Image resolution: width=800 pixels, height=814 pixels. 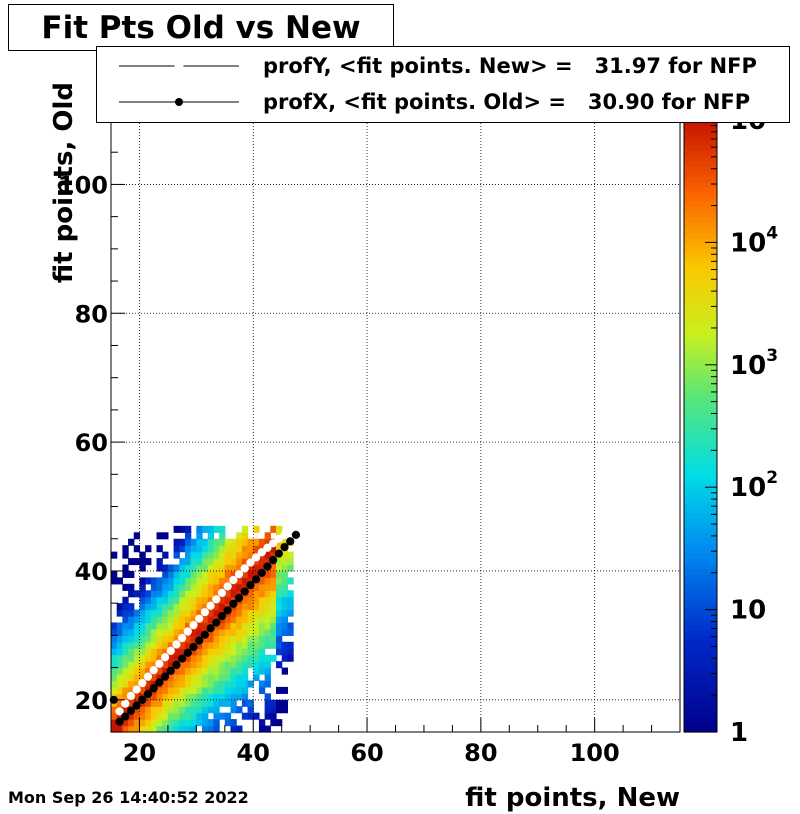 I want to click on legend-label-profy: profY, <fit points. New> = 31.97 for NFP, so click(x=510, y=66).